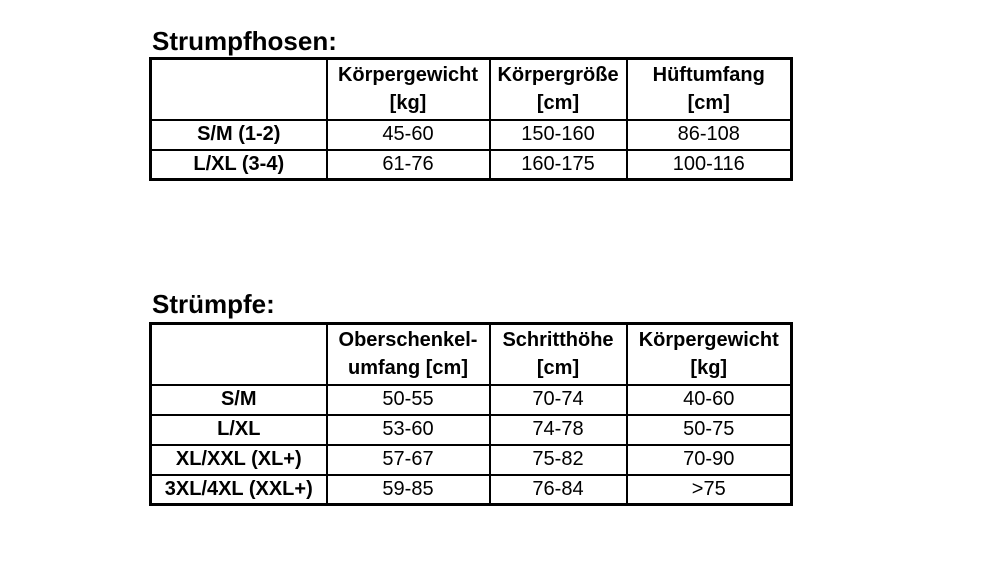 The height and width of the screenshot is (586, 1003). What do you see at coordinates (238, 164) in the screenshot?
I see `row-label: L/XL (3-4)` at bounding box center [238, 164].